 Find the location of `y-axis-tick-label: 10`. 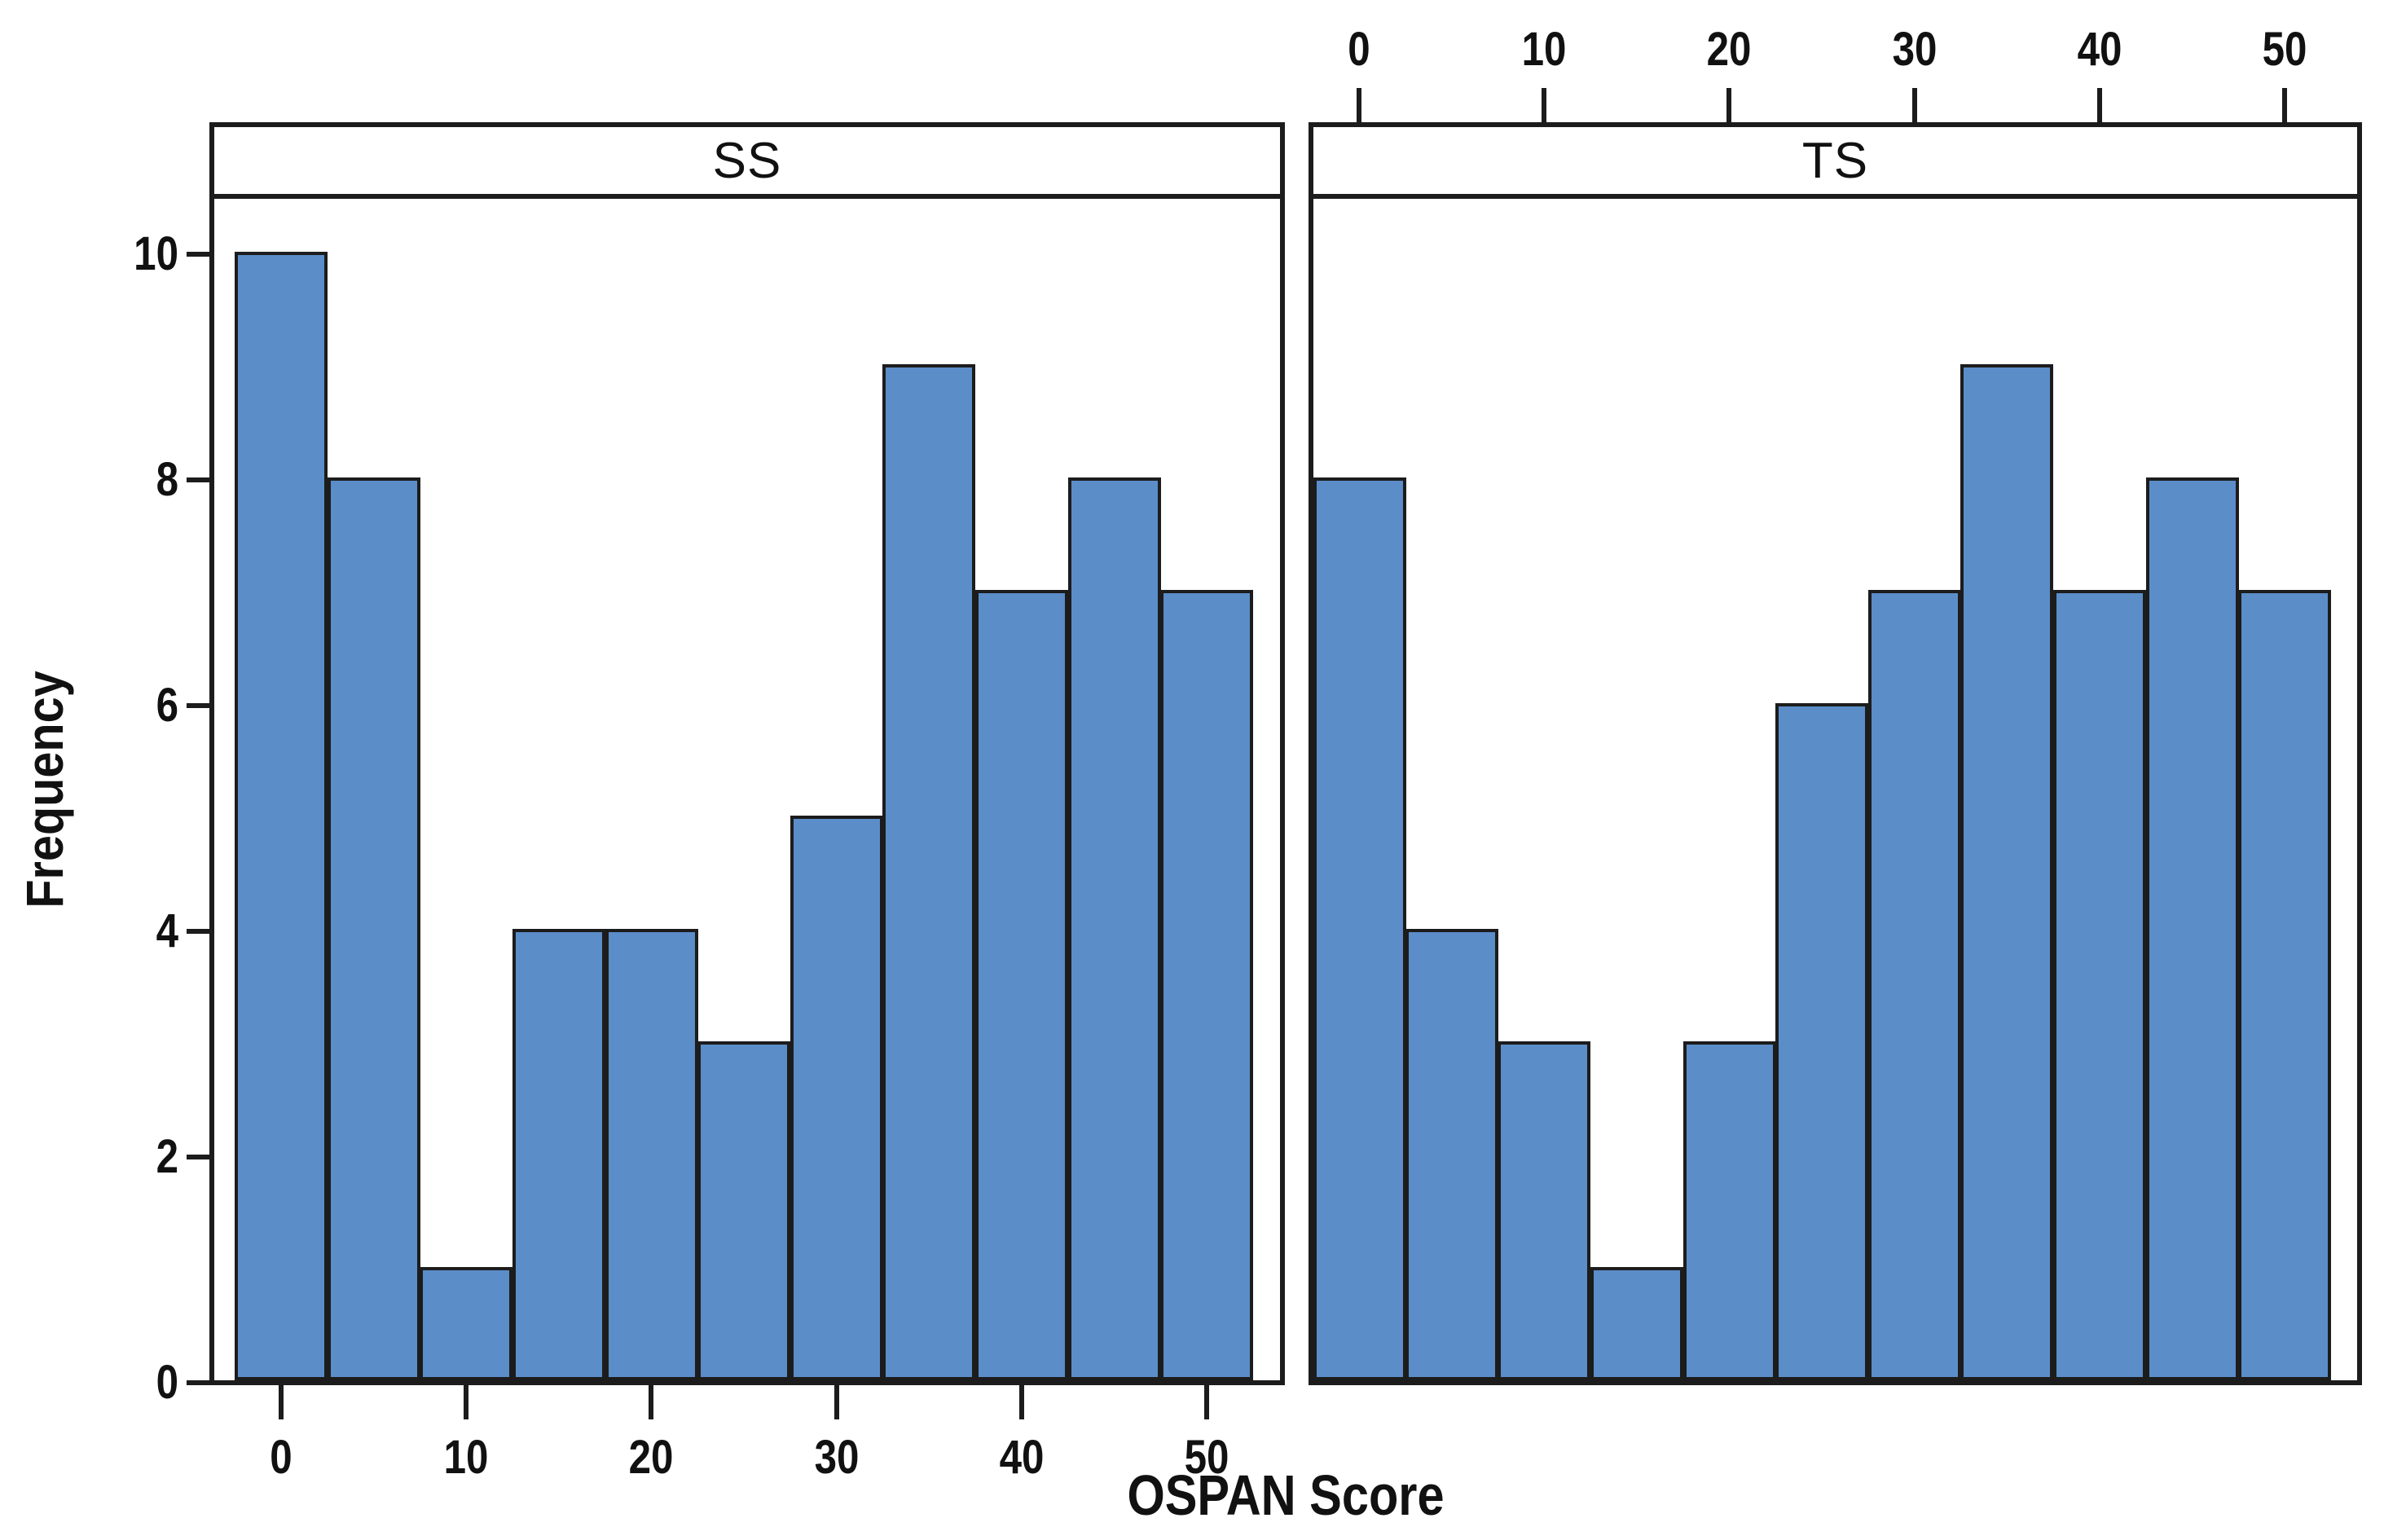

y-axis-tick-label: 10 is located at coordinates (156, 253).